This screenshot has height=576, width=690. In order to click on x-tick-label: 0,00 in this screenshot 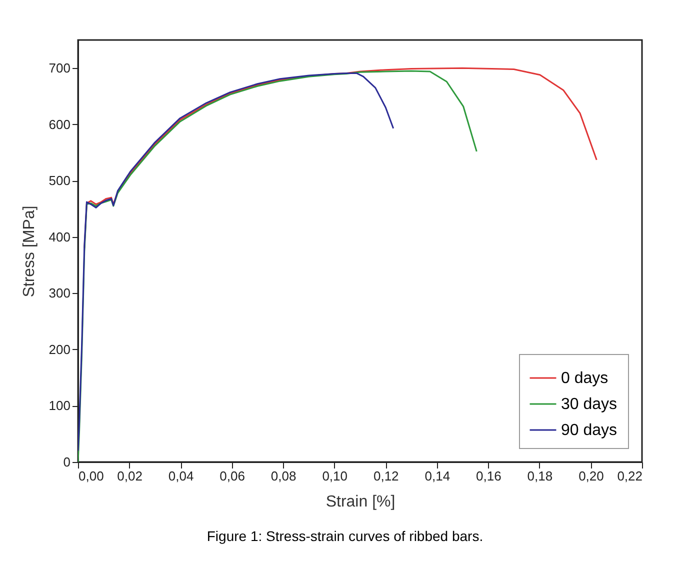, I will do `click(91, 476)`.